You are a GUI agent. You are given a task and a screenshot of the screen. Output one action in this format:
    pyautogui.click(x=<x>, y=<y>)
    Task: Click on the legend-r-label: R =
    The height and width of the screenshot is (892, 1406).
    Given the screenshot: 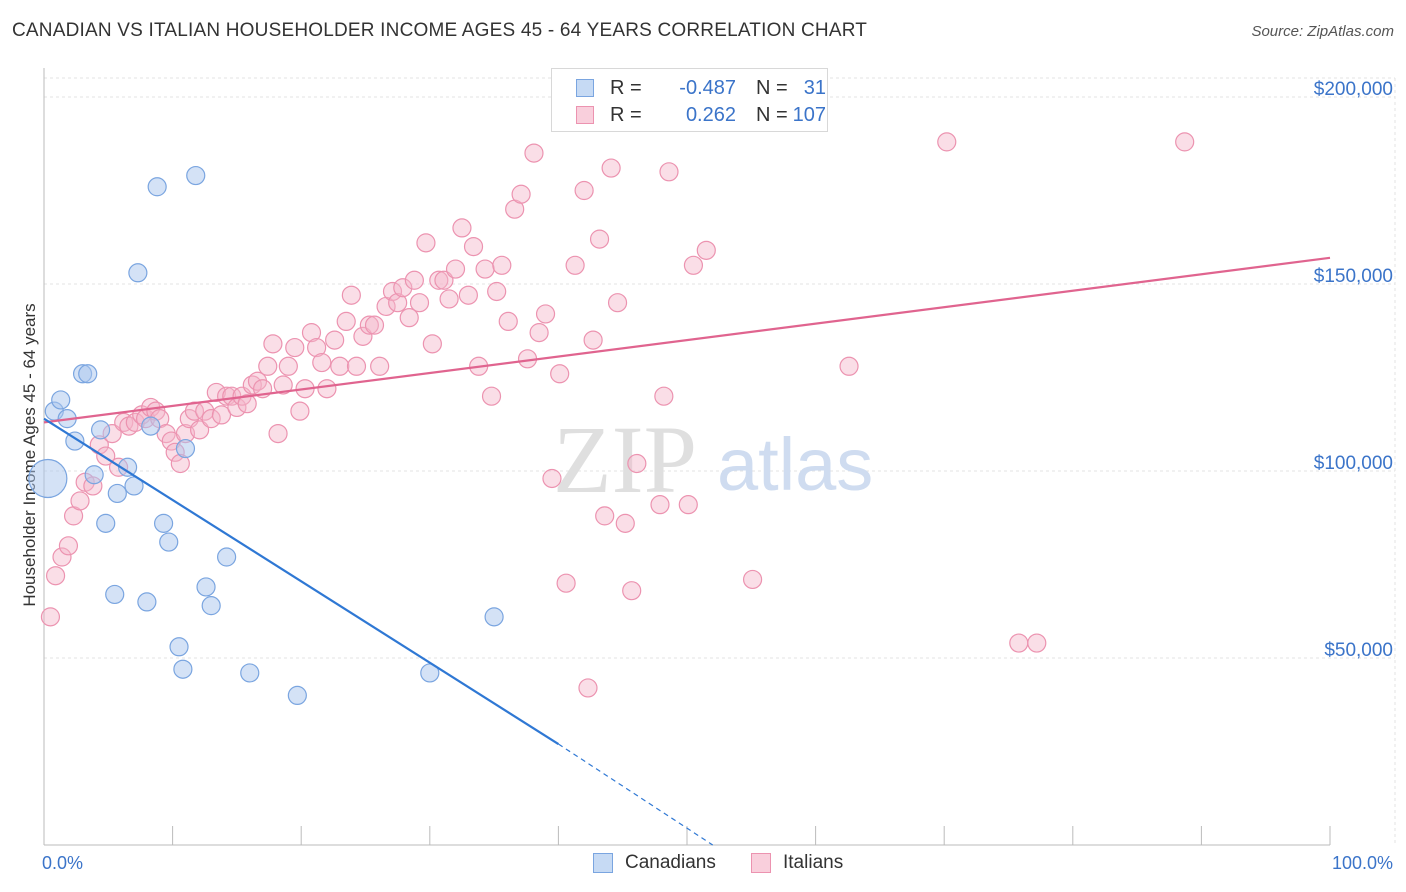 What is the action you would take?
    pyautogui.click(x=626, y=88)
    